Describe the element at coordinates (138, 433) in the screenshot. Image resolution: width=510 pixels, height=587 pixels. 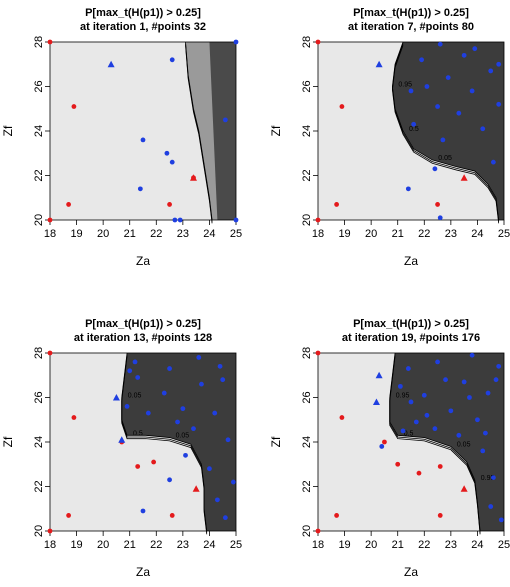
I see `contour-label: 0.5` at that location.